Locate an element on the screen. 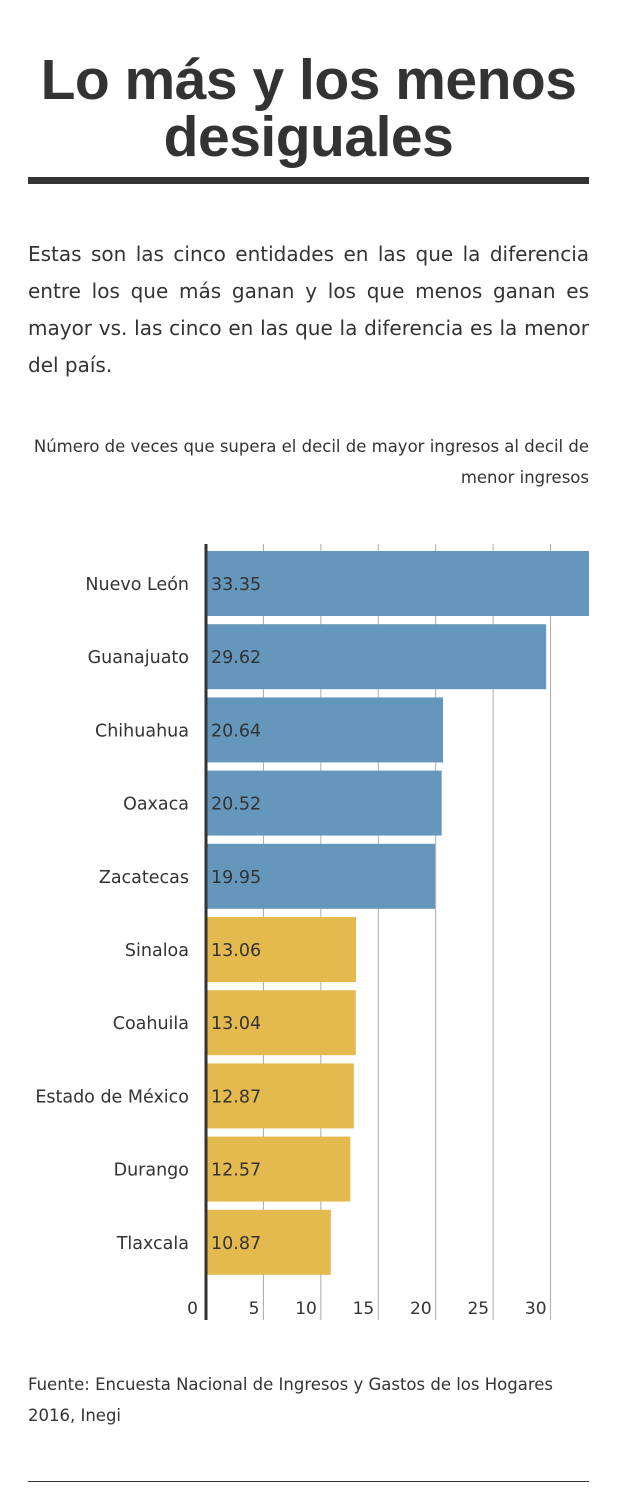 The image size is (617, 1499). x-tick-label: 5 is located at coordinates (254, 1309).